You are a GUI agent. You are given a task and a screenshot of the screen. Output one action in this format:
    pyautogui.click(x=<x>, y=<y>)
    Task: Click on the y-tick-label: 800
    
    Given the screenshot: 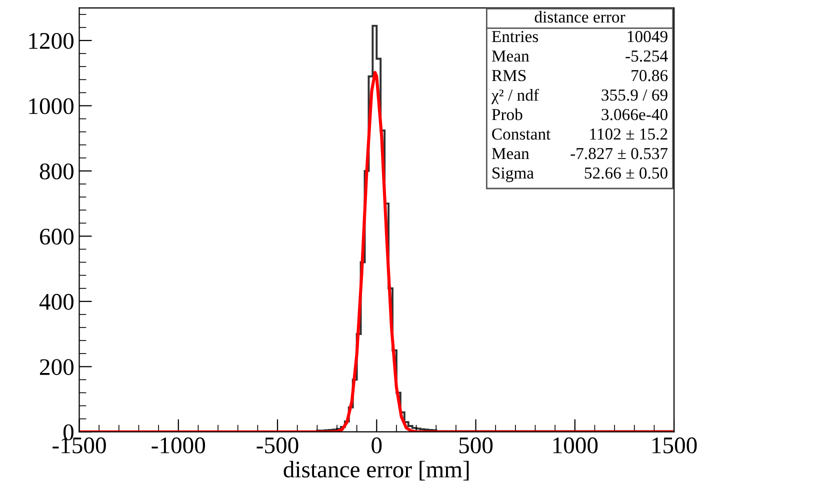 What is the action you would take?
    pyautogui.click(x=57, y=171)
    